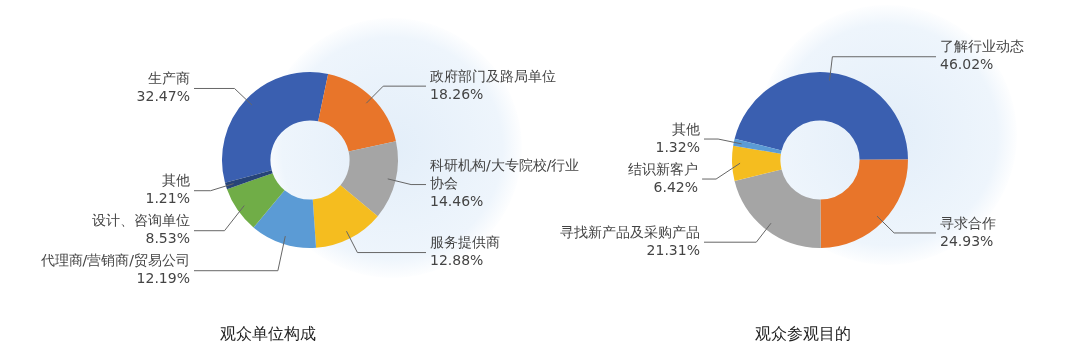  What do you see at coordinates (663, 168) in the screenshot?
I see `slice-label: 结识新客户` at bounding box center [663, 168].